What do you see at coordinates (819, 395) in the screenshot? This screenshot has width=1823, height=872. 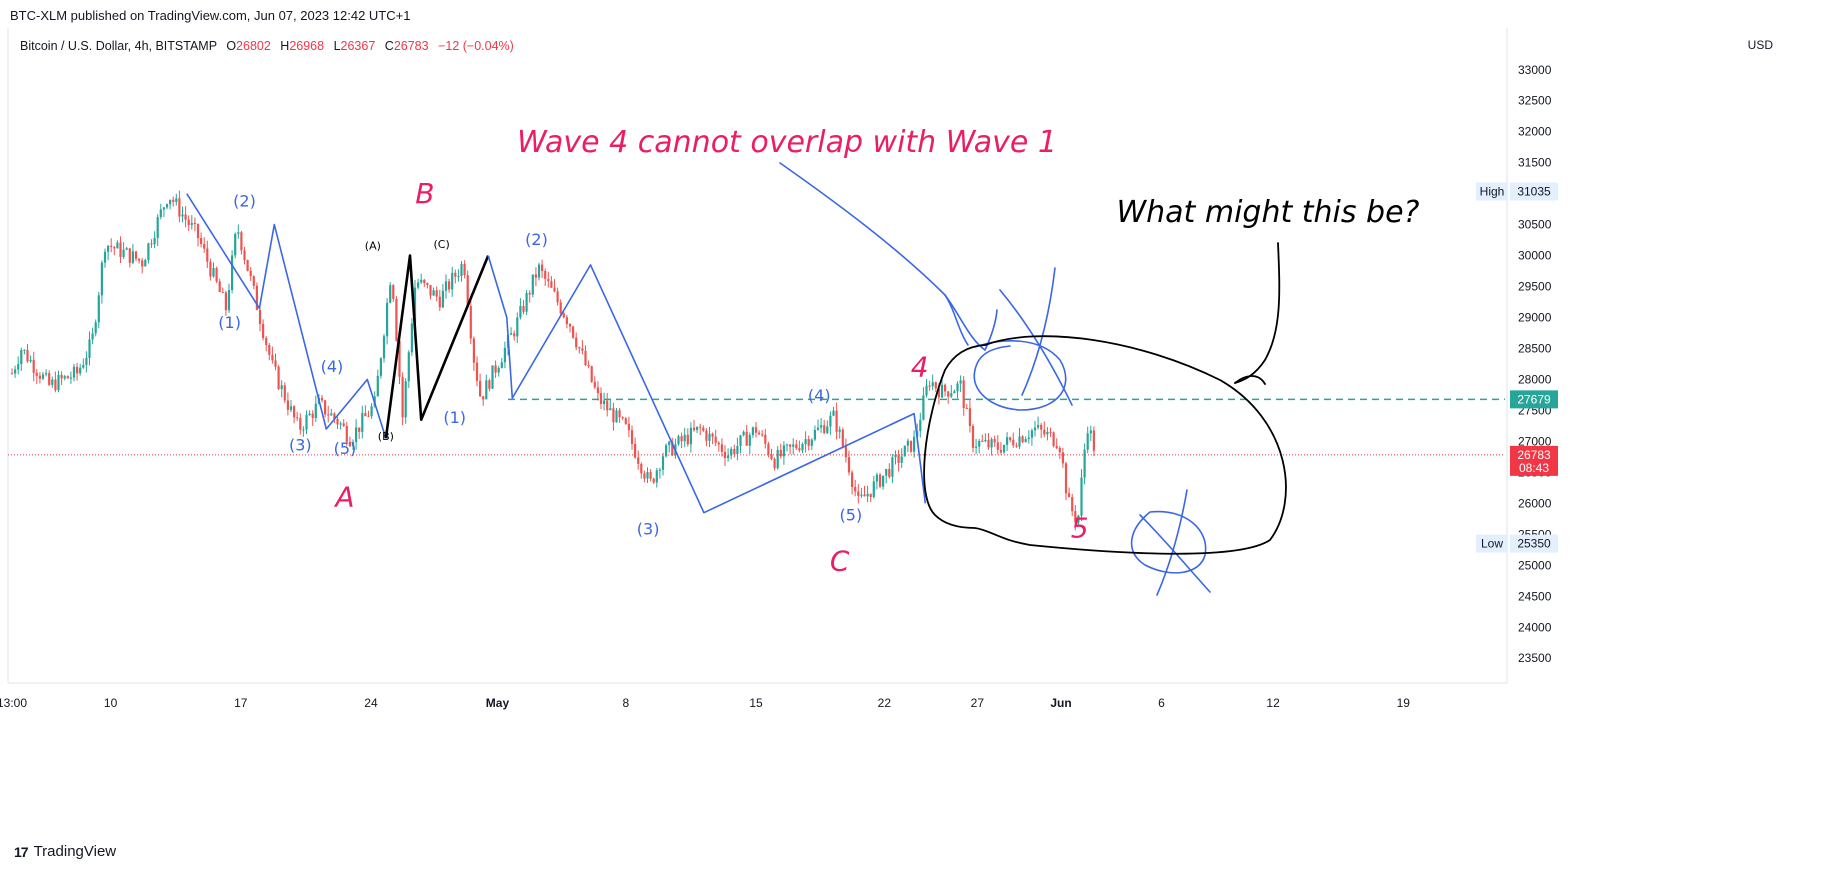 I see `blue-wave-label: (4)` at bounding box center [819, 395].